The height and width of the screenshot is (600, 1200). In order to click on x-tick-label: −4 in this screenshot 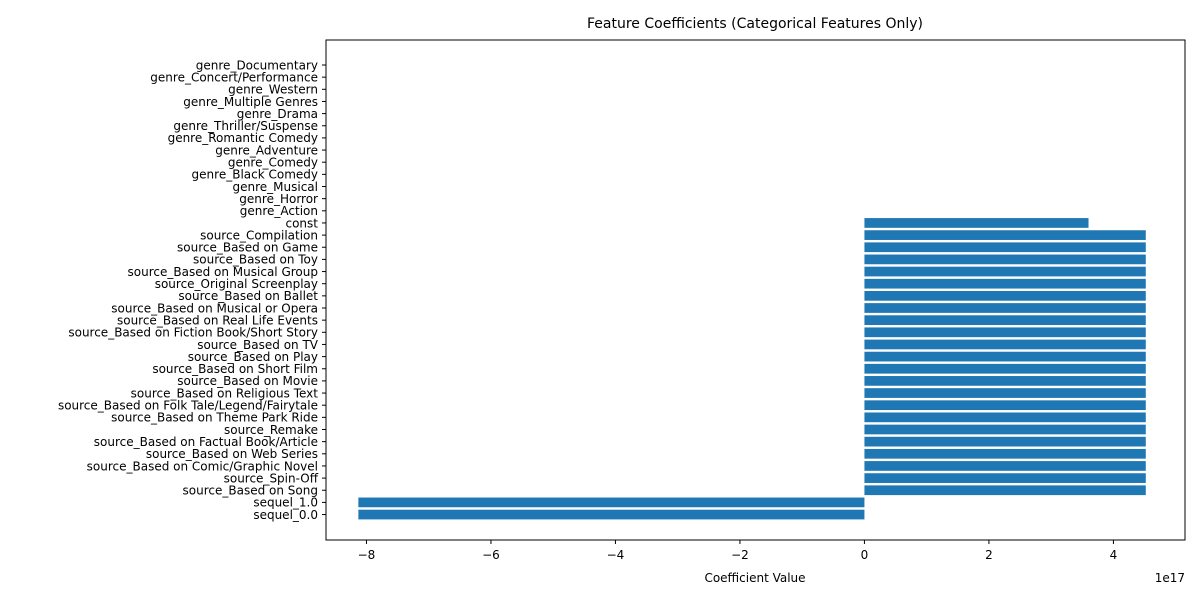, I will do `click(616, 555)`.